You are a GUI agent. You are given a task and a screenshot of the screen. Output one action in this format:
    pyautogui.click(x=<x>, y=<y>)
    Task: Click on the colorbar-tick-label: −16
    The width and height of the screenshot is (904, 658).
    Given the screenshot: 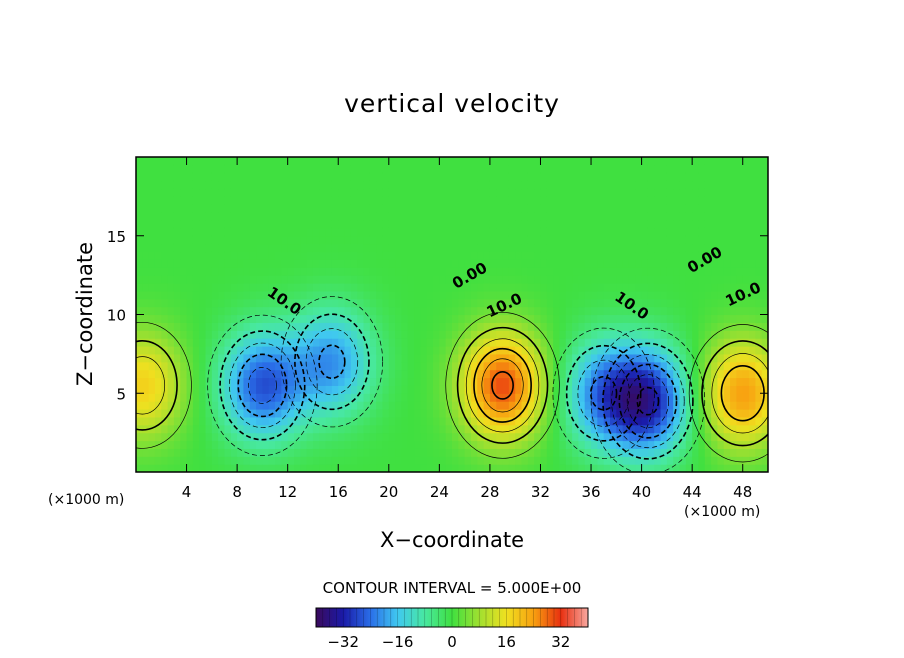 What is the action you would take?
    pyautogui.click(x=398, y=642)
    